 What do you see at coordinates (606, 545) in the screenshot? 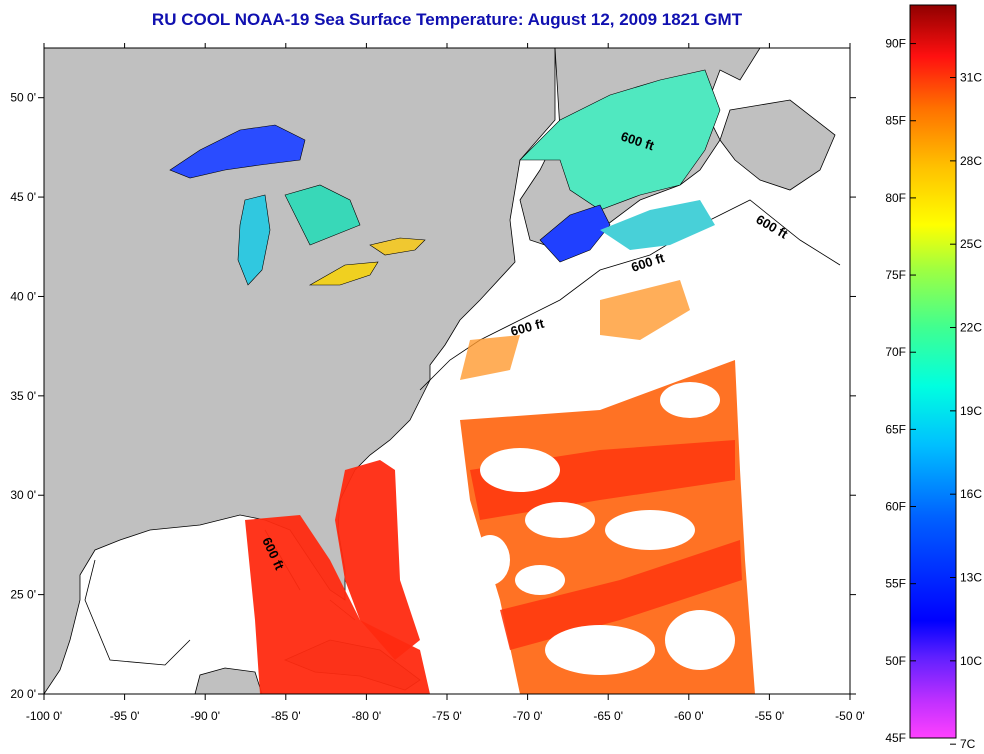
I see `gulf-stream-core` at bounding box center [606, 545].